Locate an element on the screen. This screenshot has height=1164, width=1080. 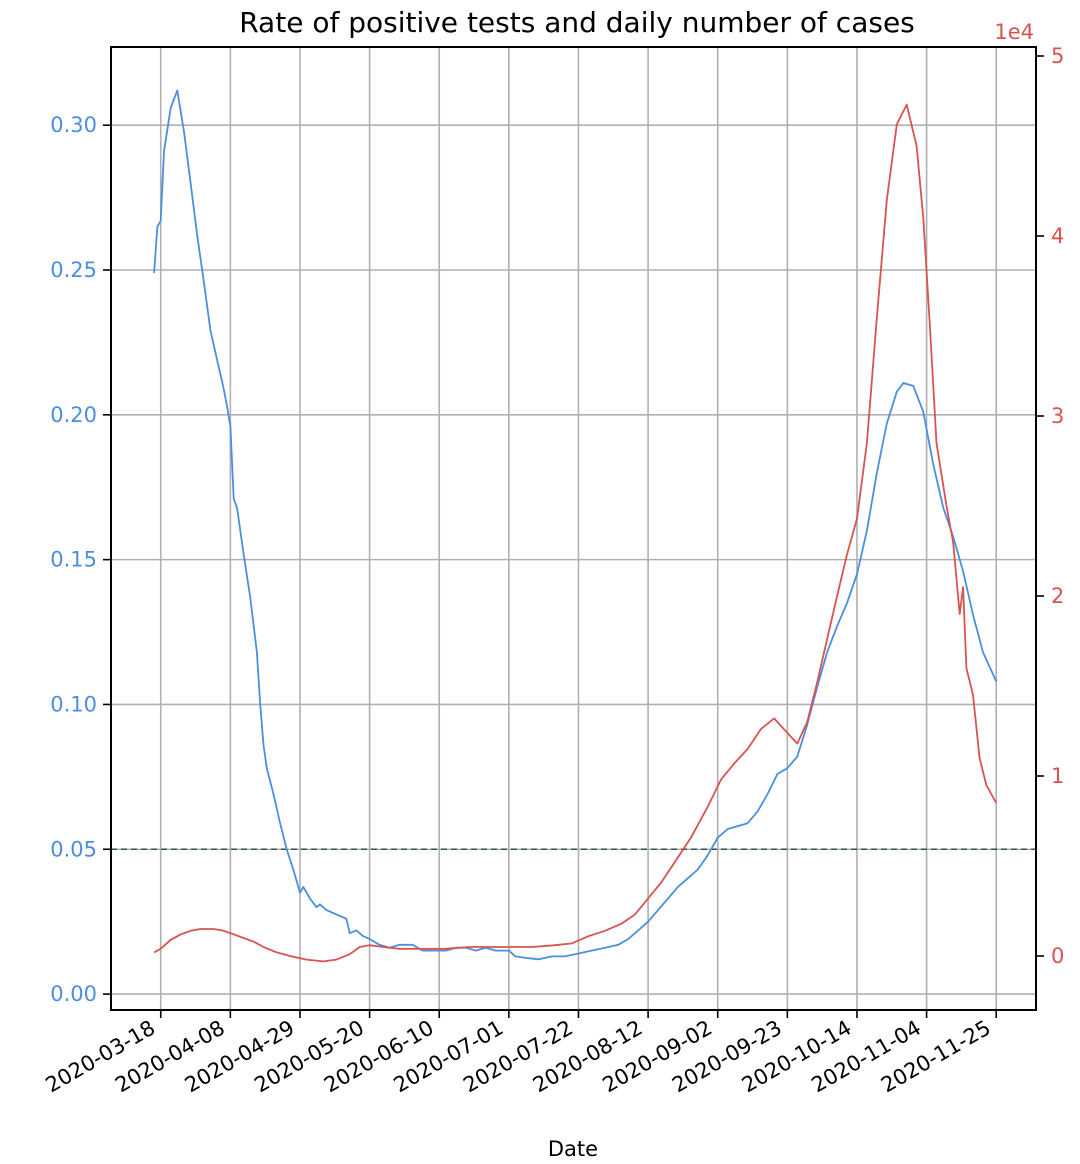
x-axis-label: Date is located at coordinates (573, 1149).